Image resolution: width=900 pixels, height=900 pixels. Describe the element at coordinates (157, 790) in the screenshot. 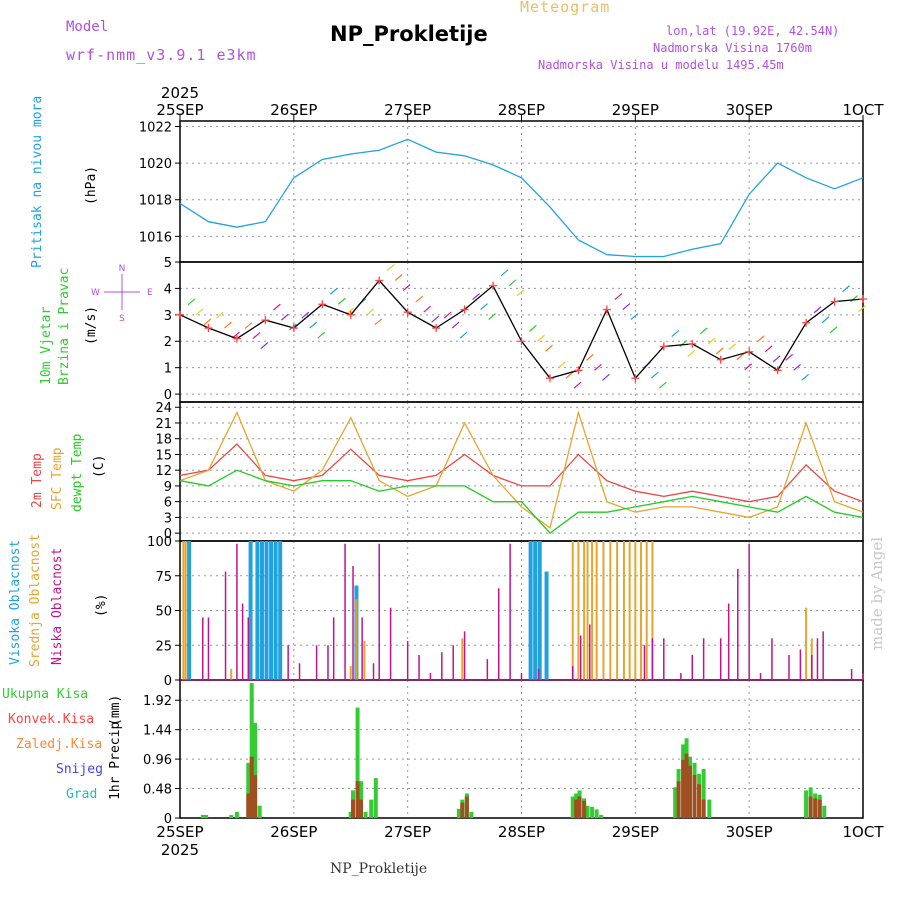

I see `y-tick-label: 0.48` at that location.